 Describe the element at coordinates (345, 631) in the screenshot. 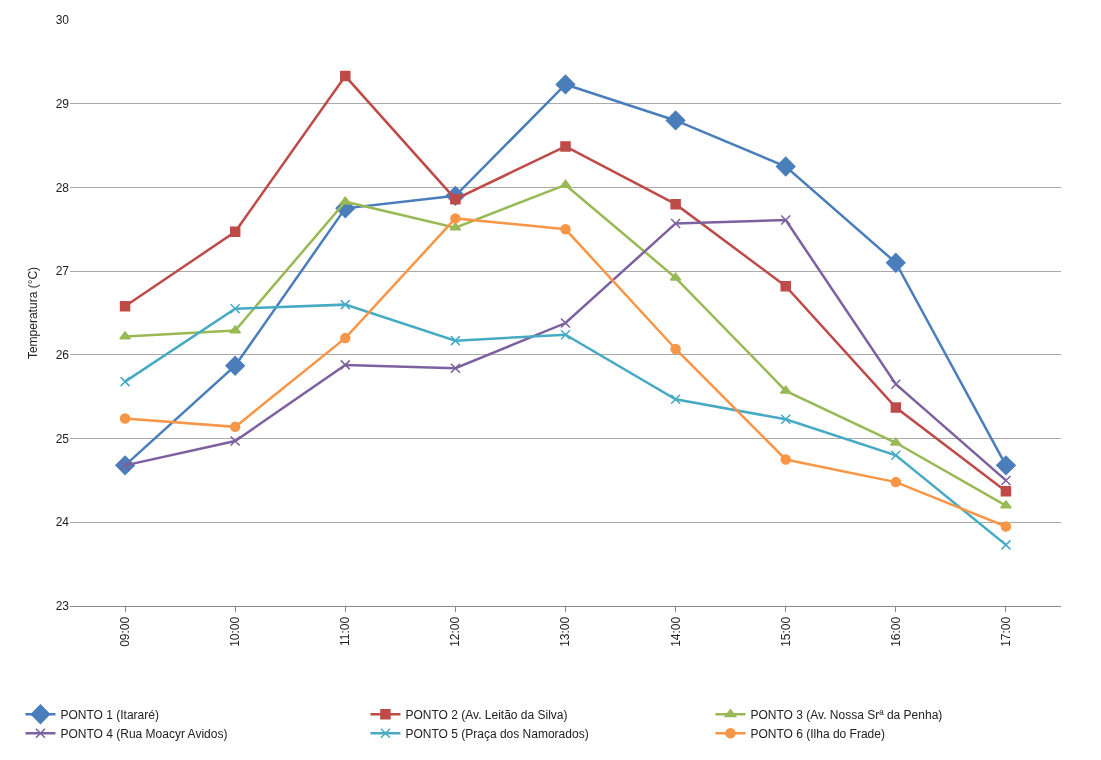

I see `x-tick-label: 11:00` at that location.